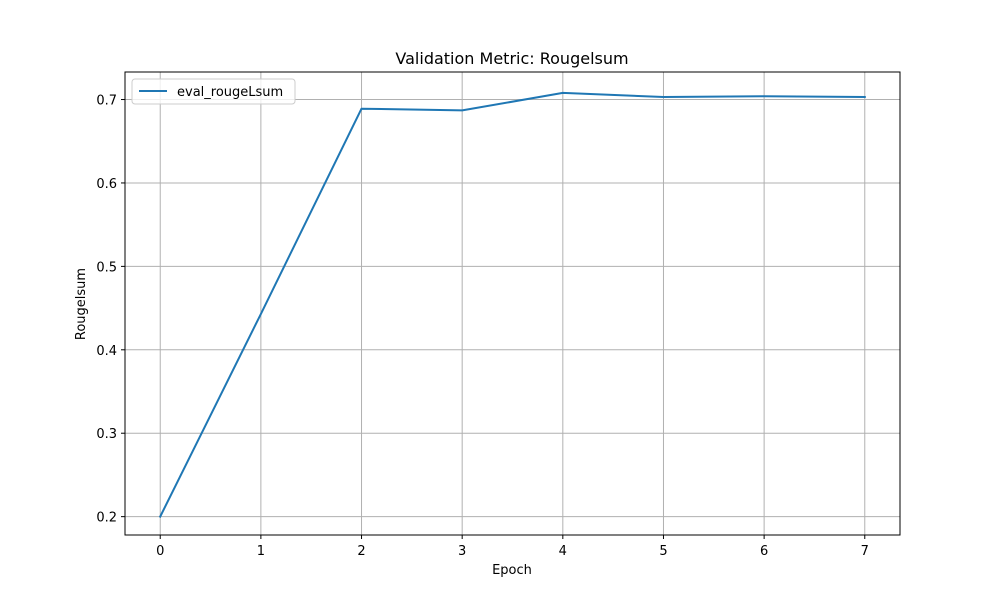  Describe the element at coordinates (261, 551) in the screenshot. I see `x-tick-label: 1` at that location.